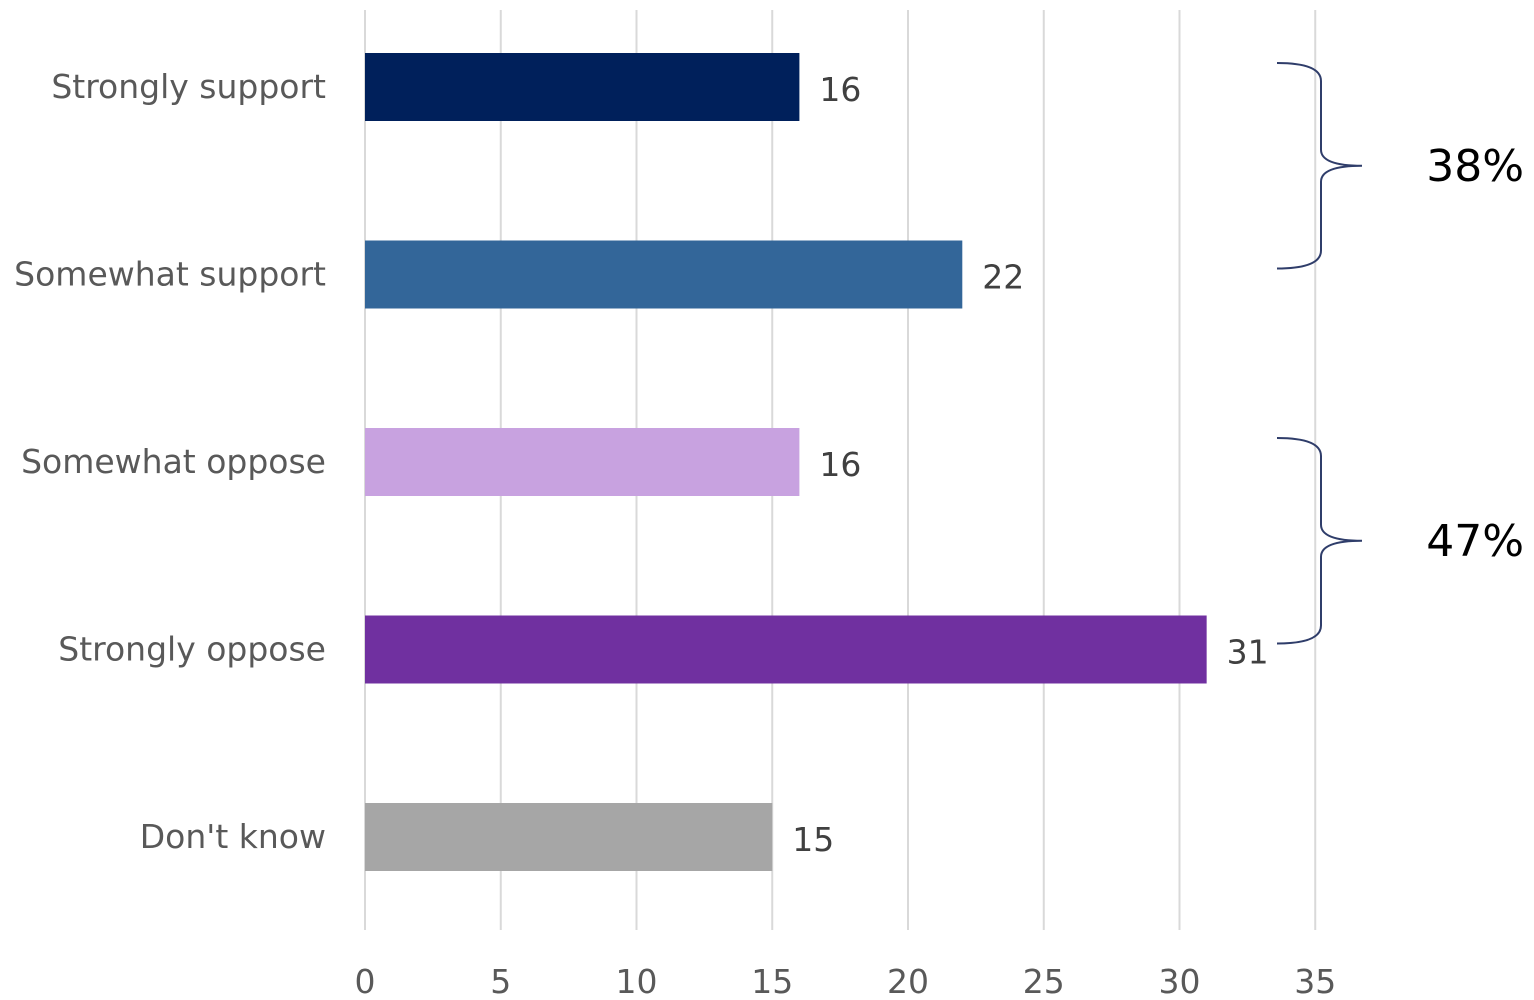  What do you see at coordinates (846, 981) in the screenshot?
I see `x-axis-tick-labels: 0 5 10 15 20 25 30 35` at bounding box center [846, 981].